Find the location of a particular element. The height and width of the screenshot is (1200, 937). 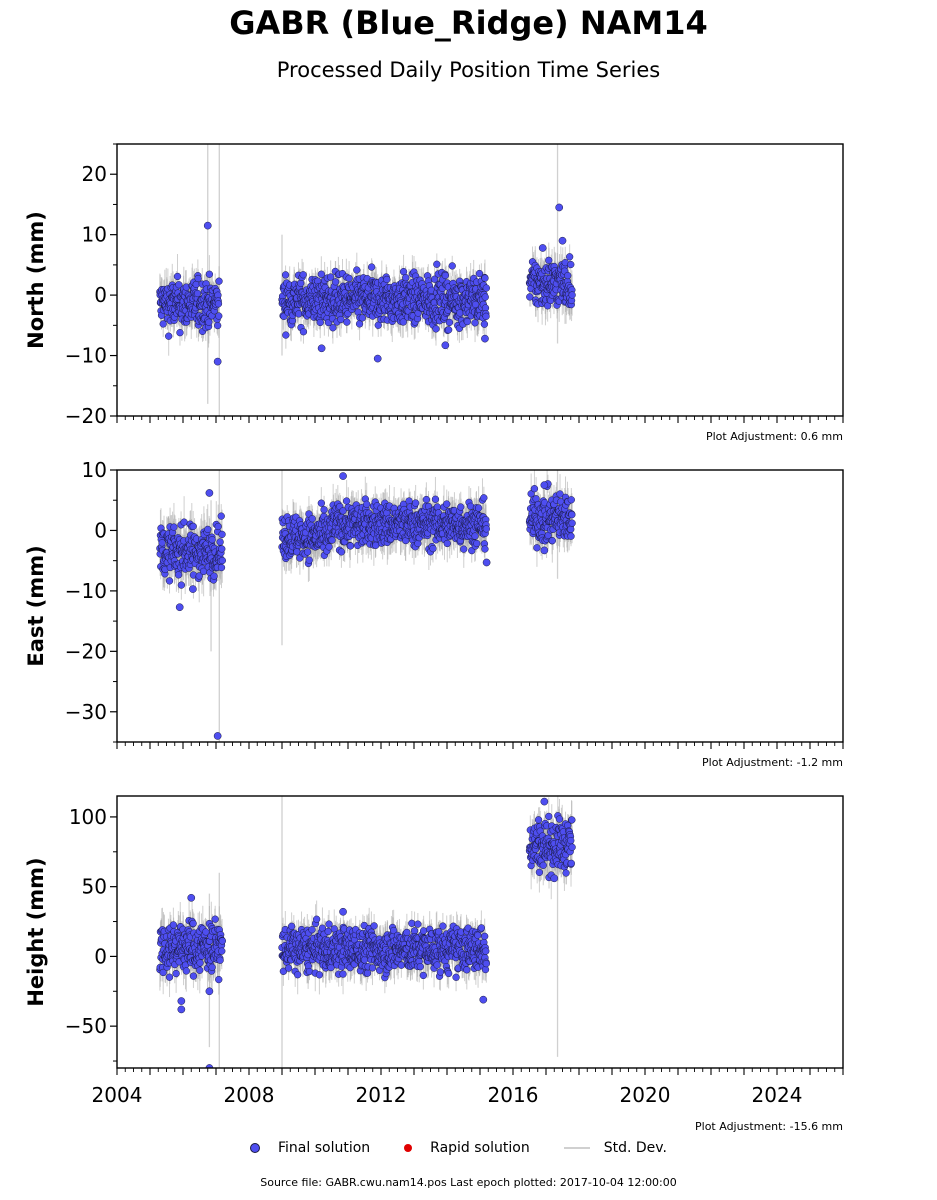

y-tick-label: 0 is located at coordinates (100, 530).